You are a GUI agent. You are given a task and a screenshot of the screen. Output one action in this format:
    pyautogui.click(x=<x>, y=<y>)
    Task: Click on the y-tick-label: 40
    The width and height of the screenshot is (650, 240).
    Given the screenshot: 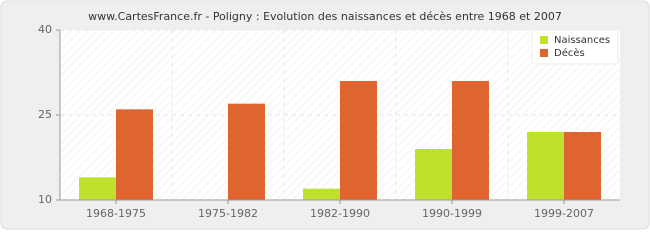 What is the action you would take?
    pyautogui.click(x=45, y=29)
    